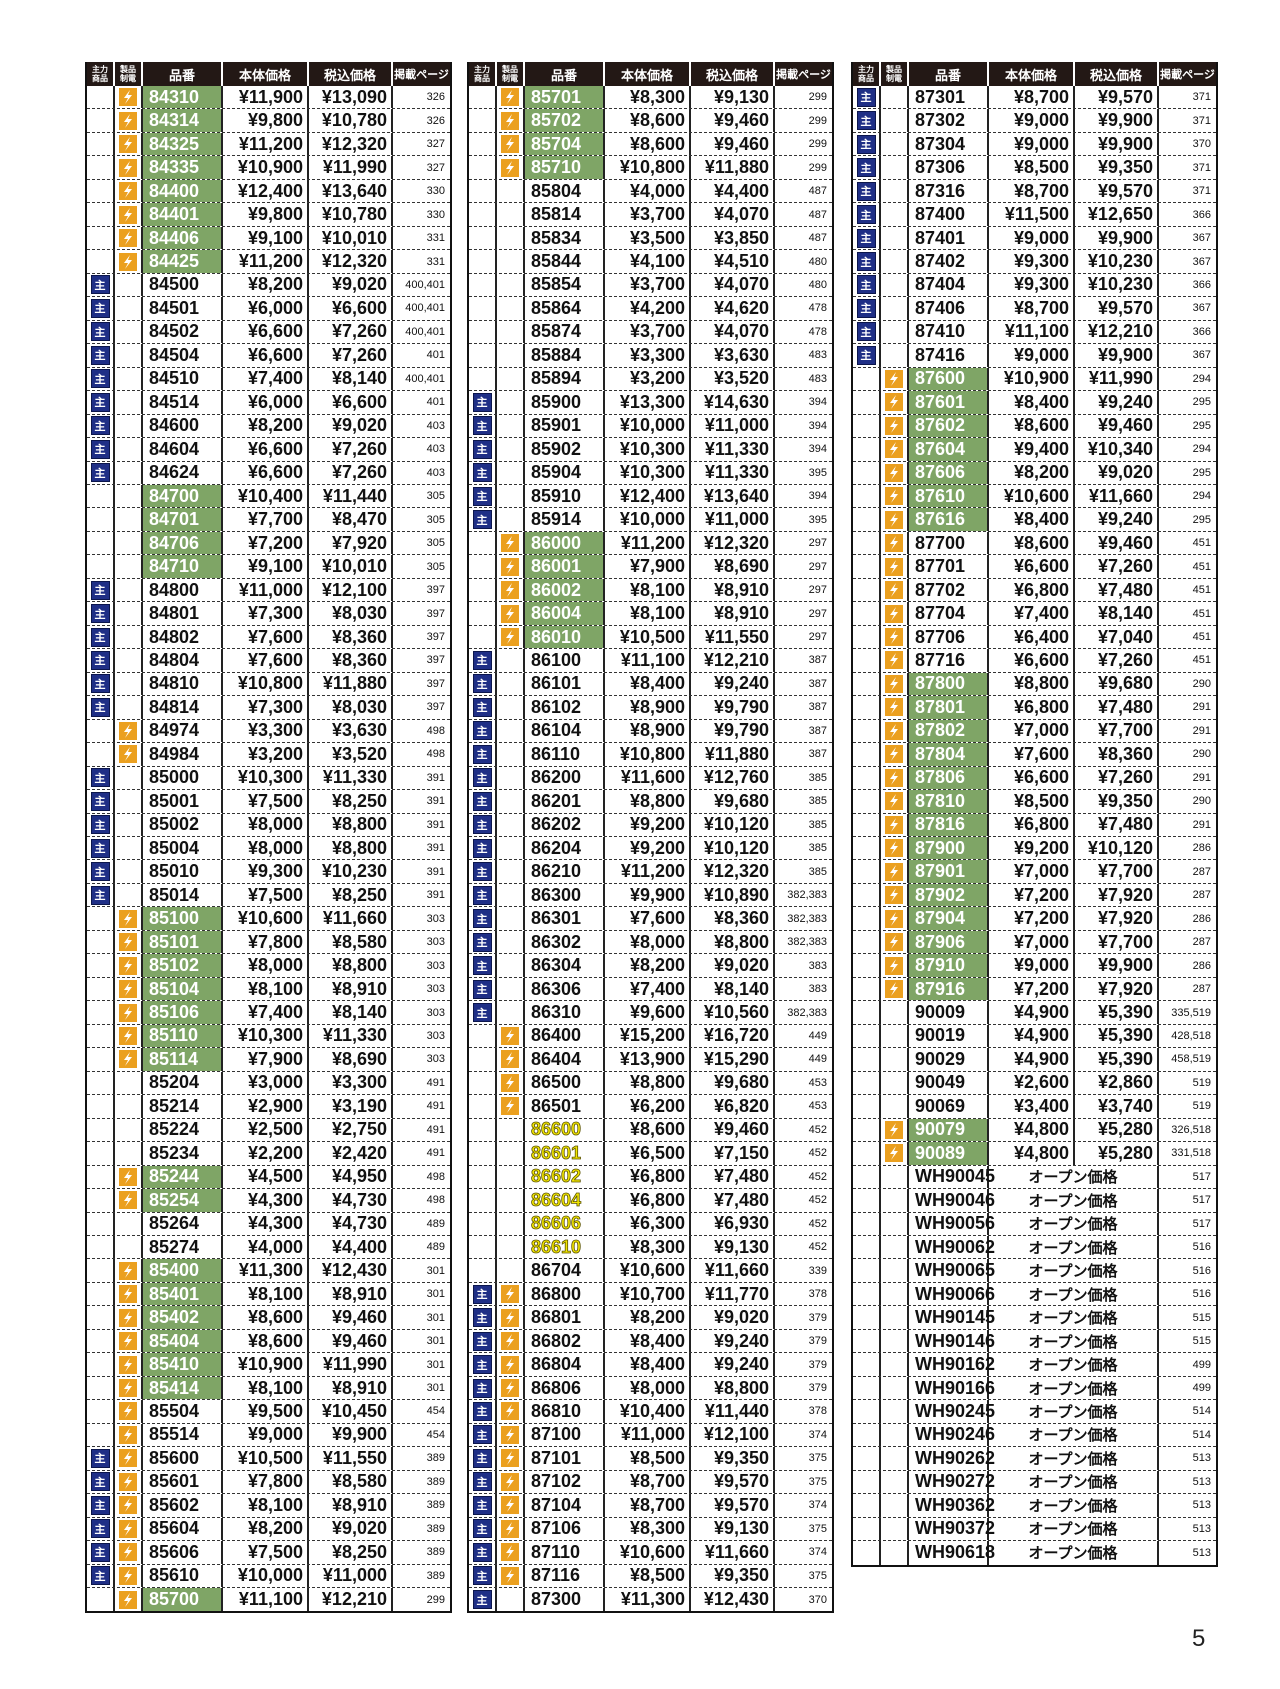 The height and width of the screenshot is (1689, 1280). I want to click on tax-included-price: ¥8,910, so click(351, 989).